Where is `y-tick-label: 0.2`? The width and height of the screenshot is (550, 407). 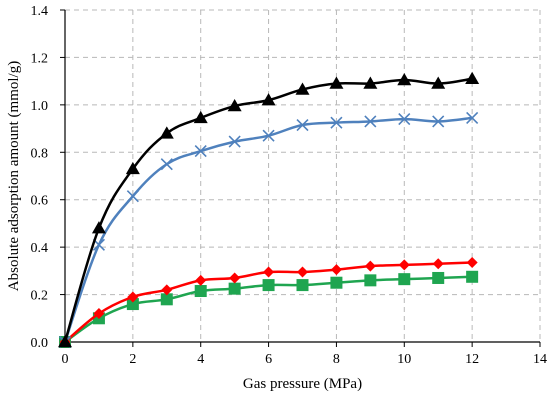
y-tick-label: 0.2 is located at coordinates (40, 296).